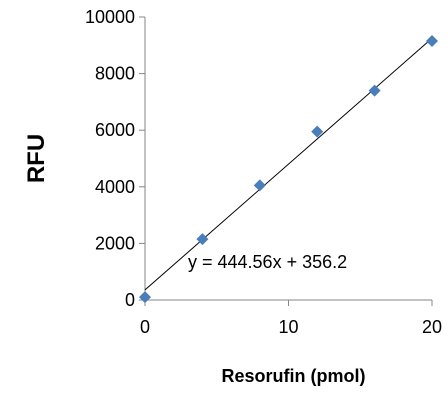  Describe the element at coordinates (110, 17) in the screenshot. I see `y-tick-label: 10000` at that location.